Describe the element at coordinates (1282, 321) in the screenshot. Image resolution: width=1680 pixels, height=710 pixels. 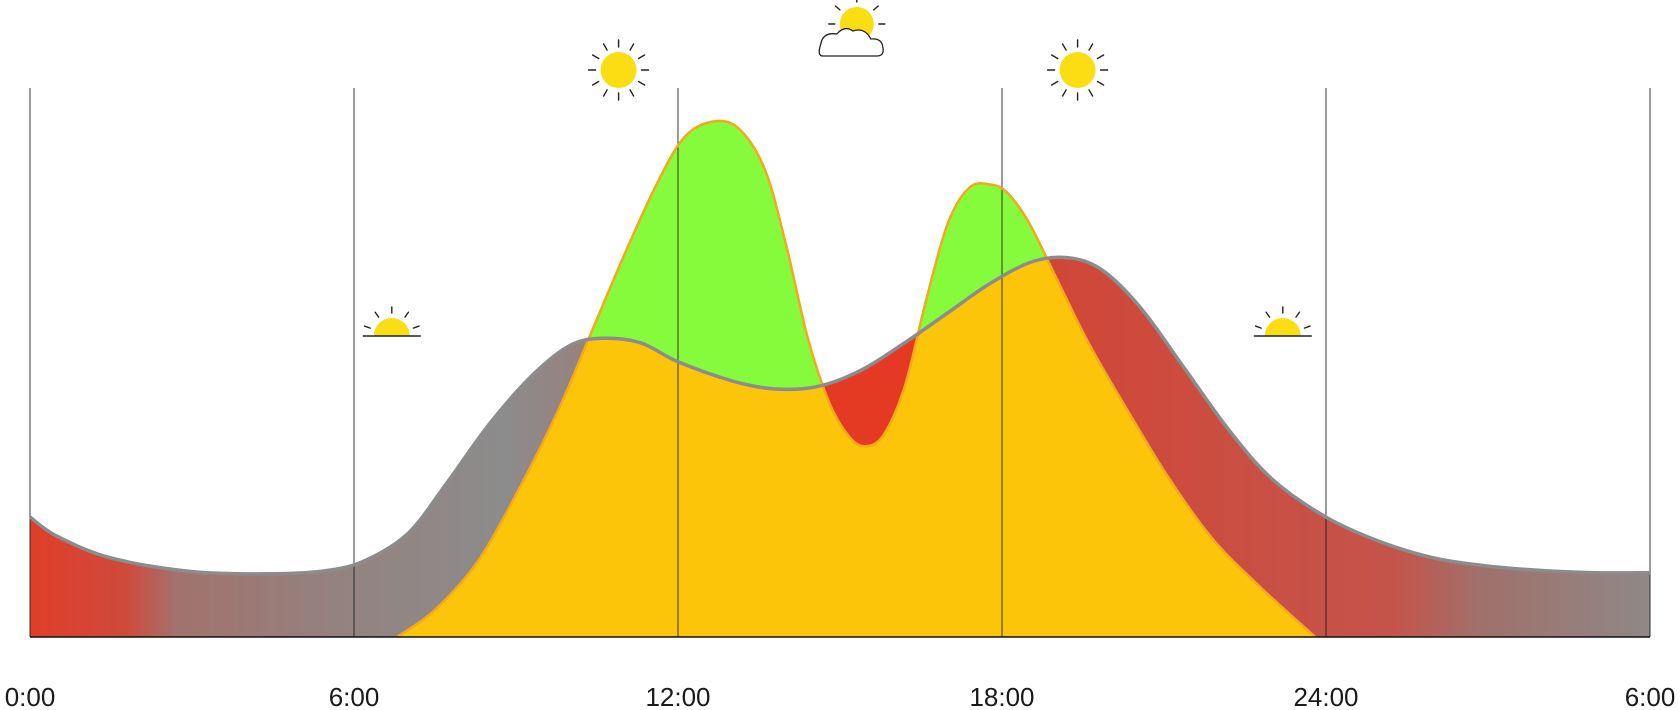
I see `sunset-icon` at that location.